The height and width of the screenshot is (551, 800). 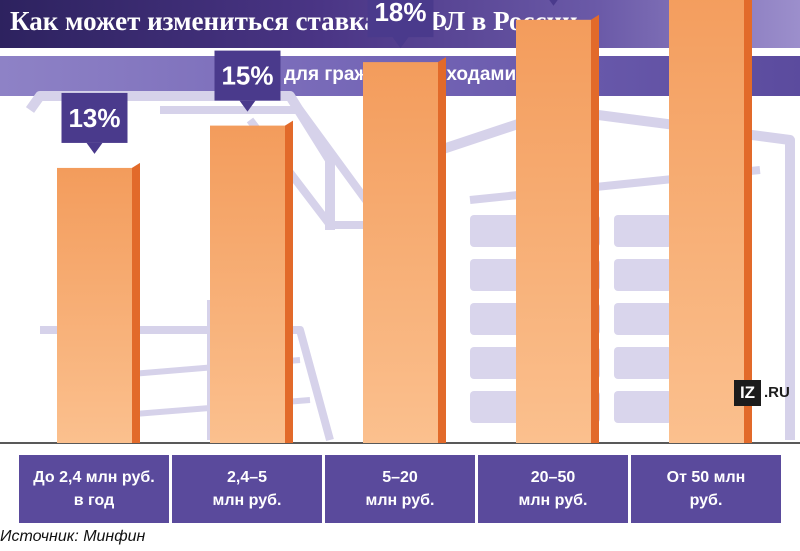 I want to click on source-note: Источник: Минфин, so click(x=73, y=536).